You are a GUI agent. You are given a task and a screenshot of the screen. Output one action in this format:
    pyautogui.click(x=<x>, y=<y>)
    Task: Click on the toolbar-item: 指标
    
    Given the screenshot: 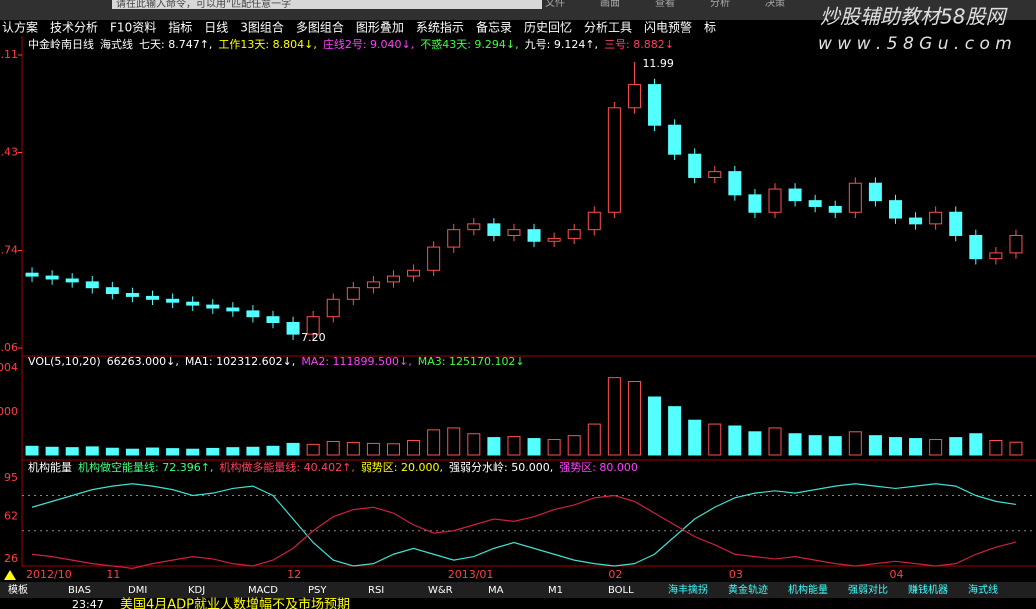 What is the action you would take?
    pyautogui.click(x=180, y=27)
    